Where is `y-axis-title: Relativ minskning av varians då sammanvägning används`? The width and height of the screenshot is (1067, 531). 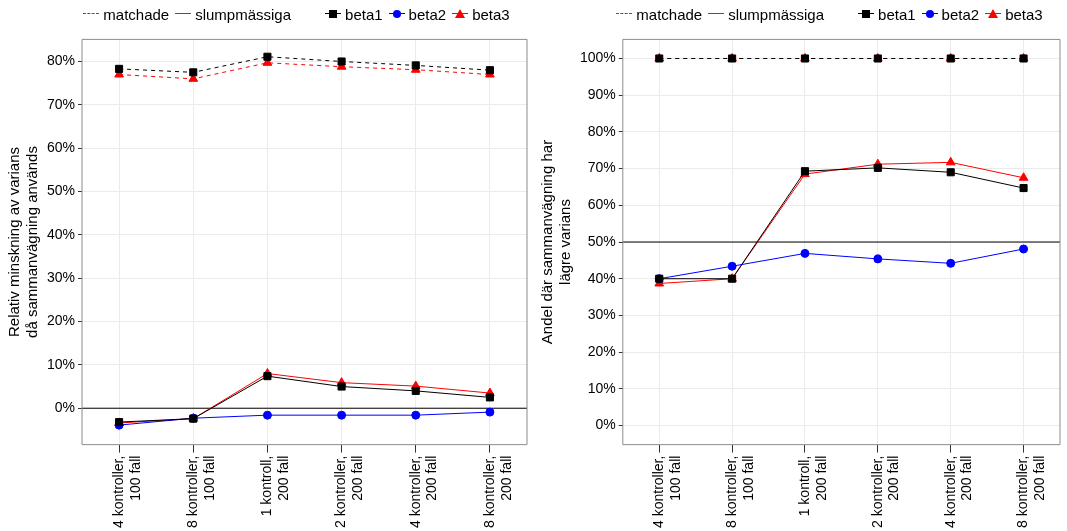 y-axis-title: Relativ minskning av varians då sammanvägning används is located at coordinates (23, 242).